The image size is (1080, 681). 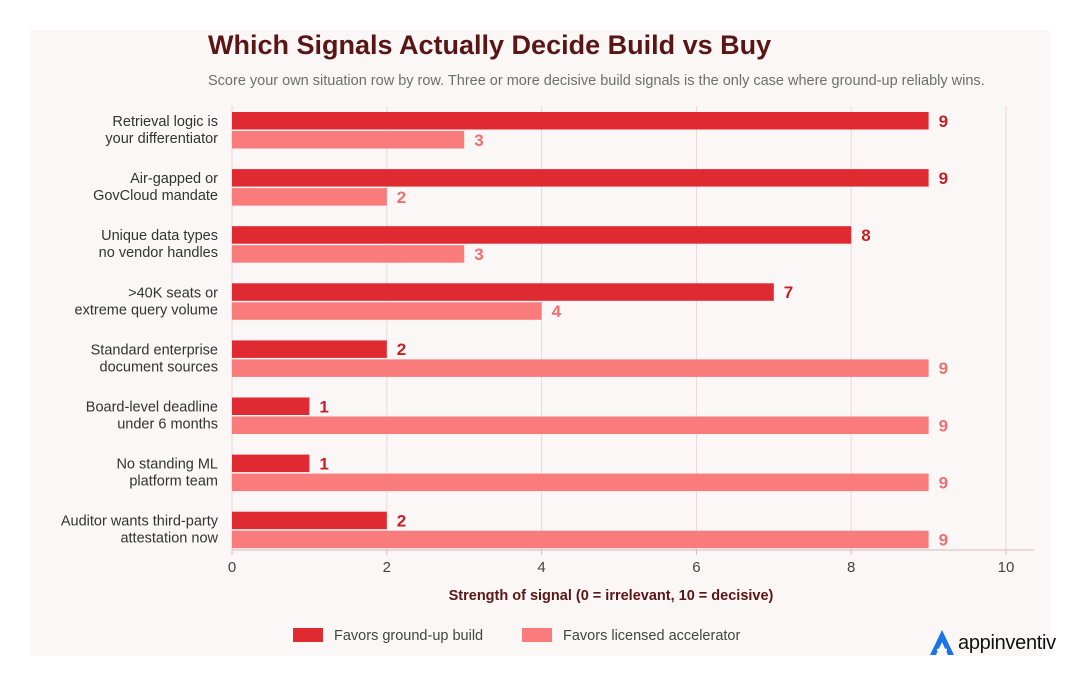 I want to click on category-label: Unique data types no vendor handles, so click(x=158, y=244).